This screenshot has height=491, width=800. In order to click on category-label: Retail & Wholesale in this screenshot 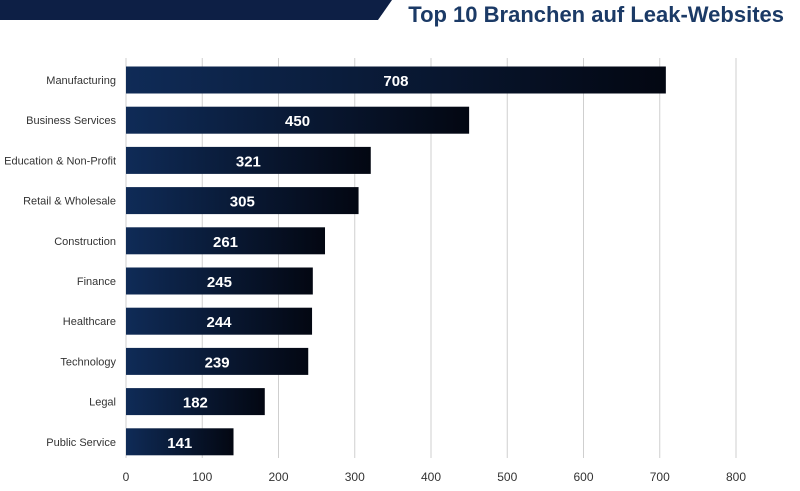, I will do `click(69, 202)`.